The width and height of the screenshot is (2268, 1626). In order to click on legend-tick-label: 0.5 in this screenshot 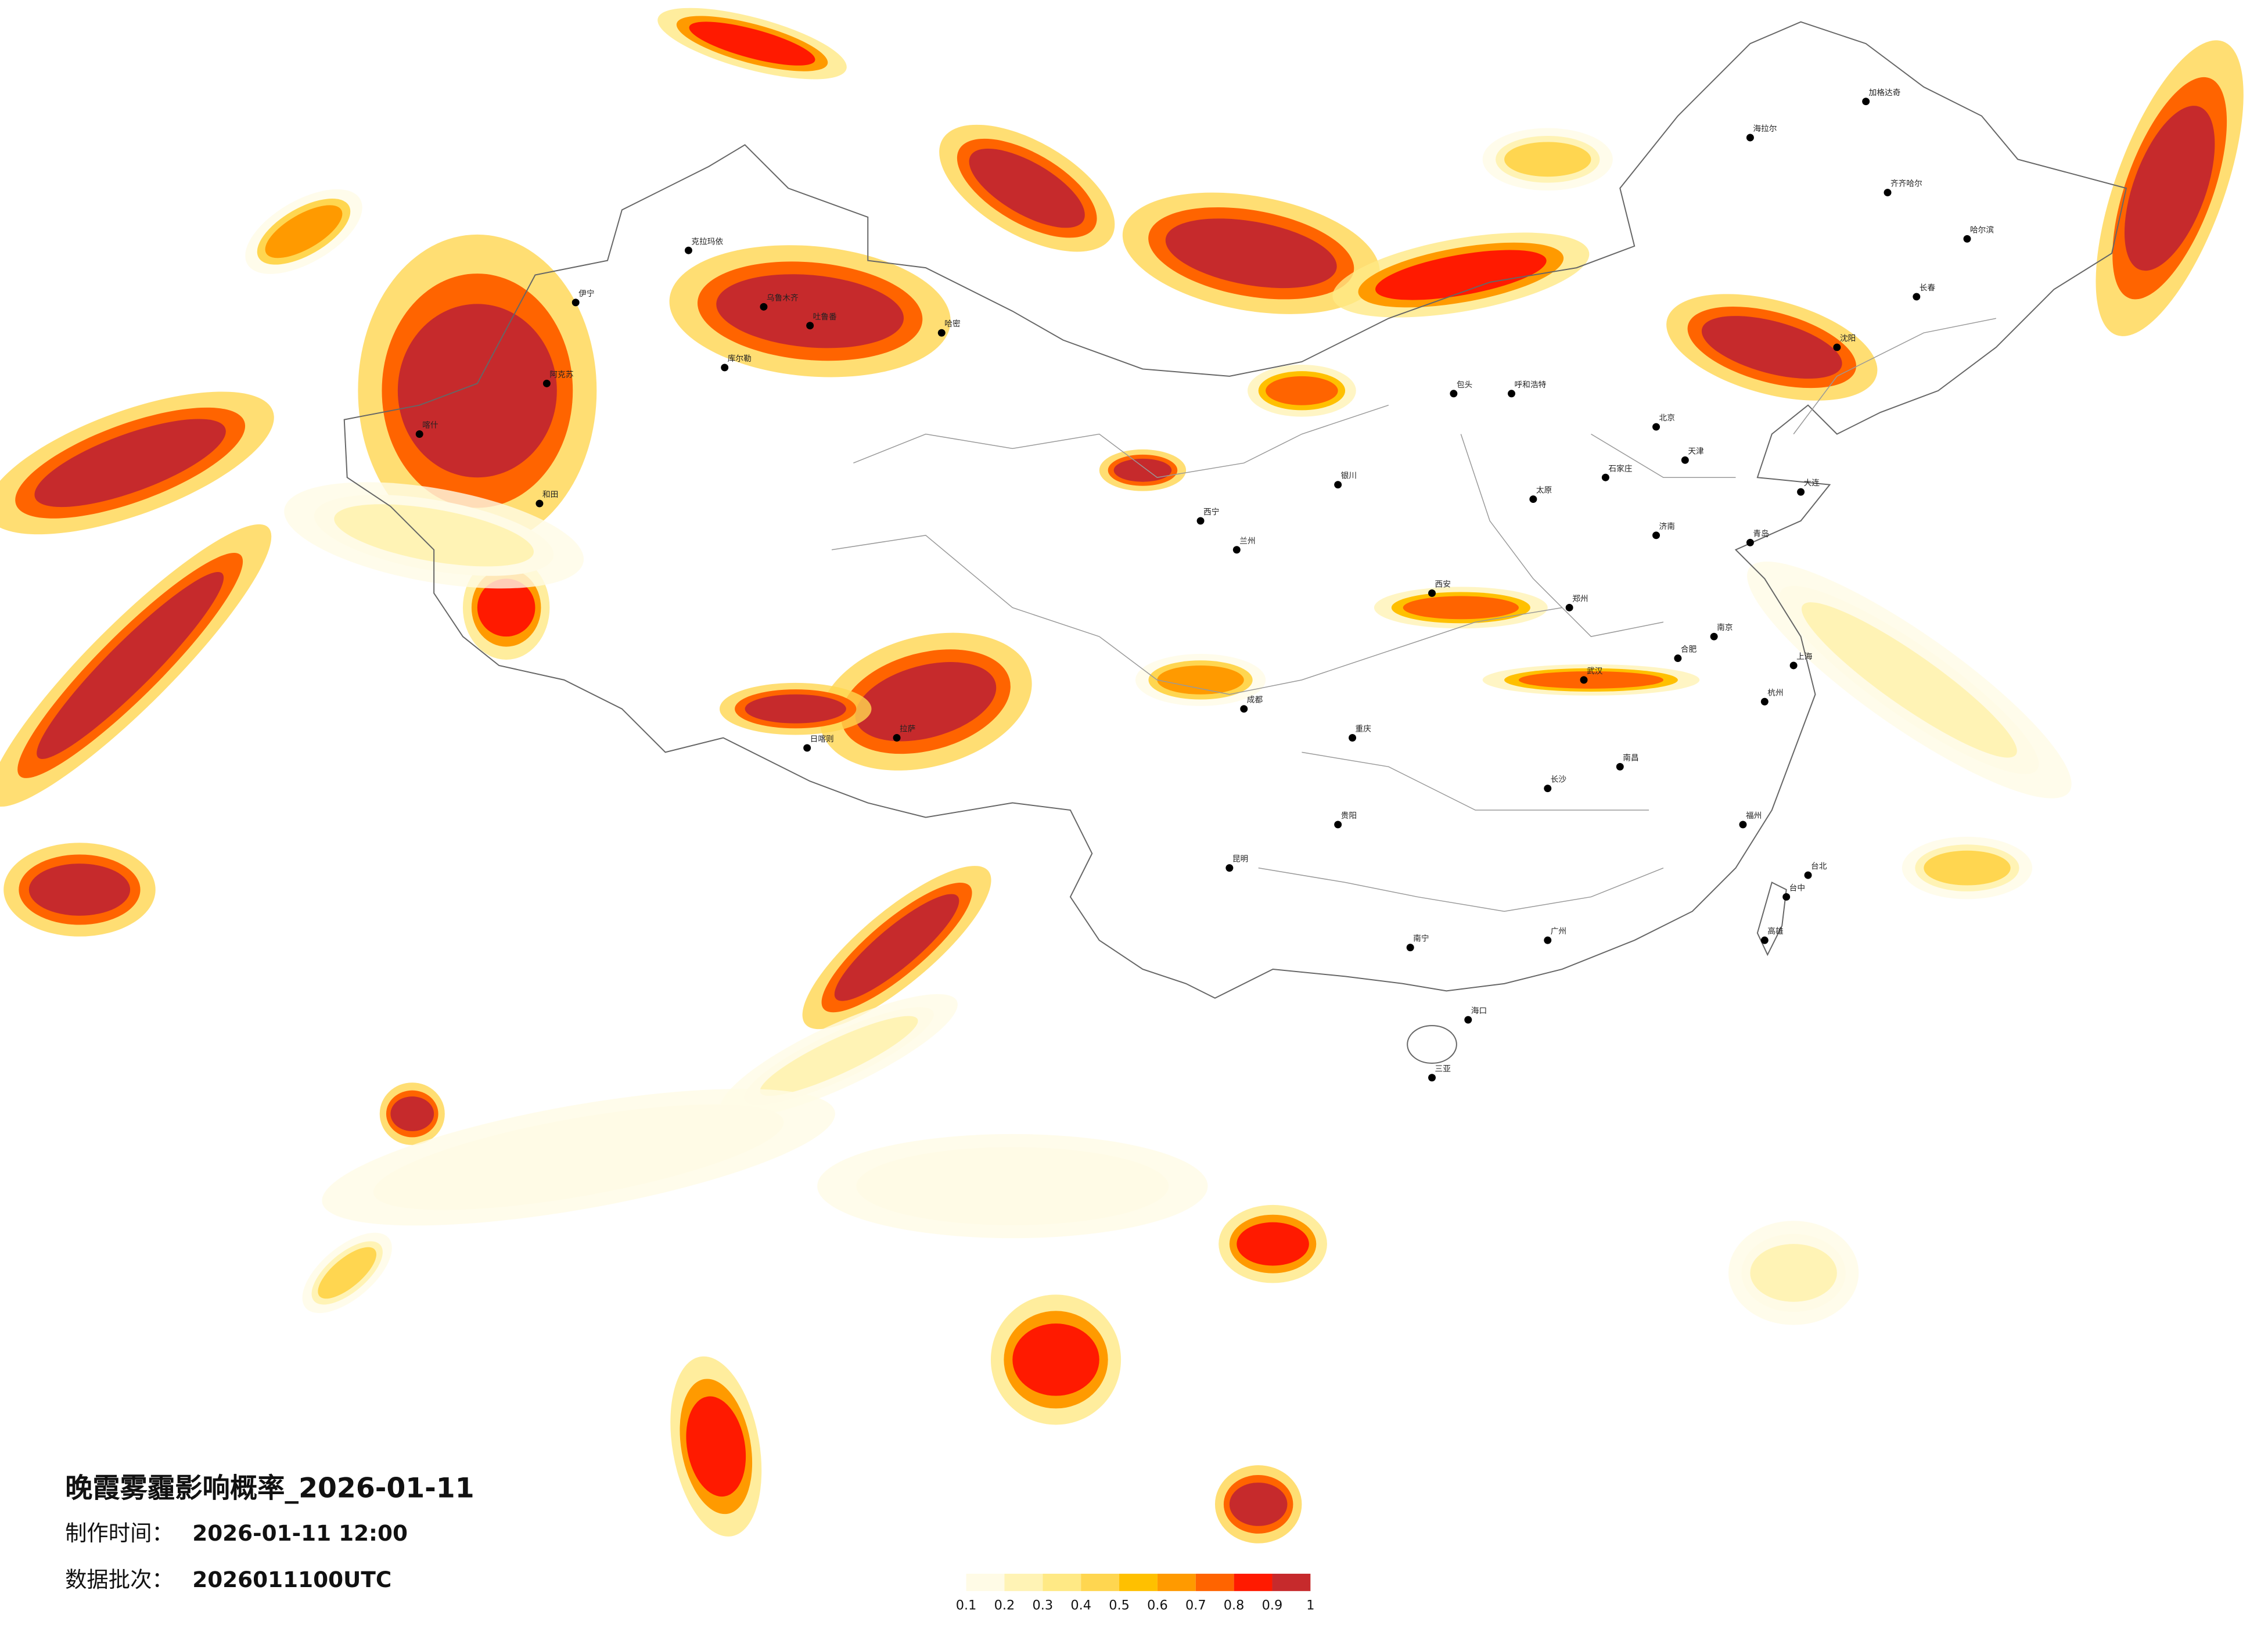, I will do `click(1119, 1606)`.